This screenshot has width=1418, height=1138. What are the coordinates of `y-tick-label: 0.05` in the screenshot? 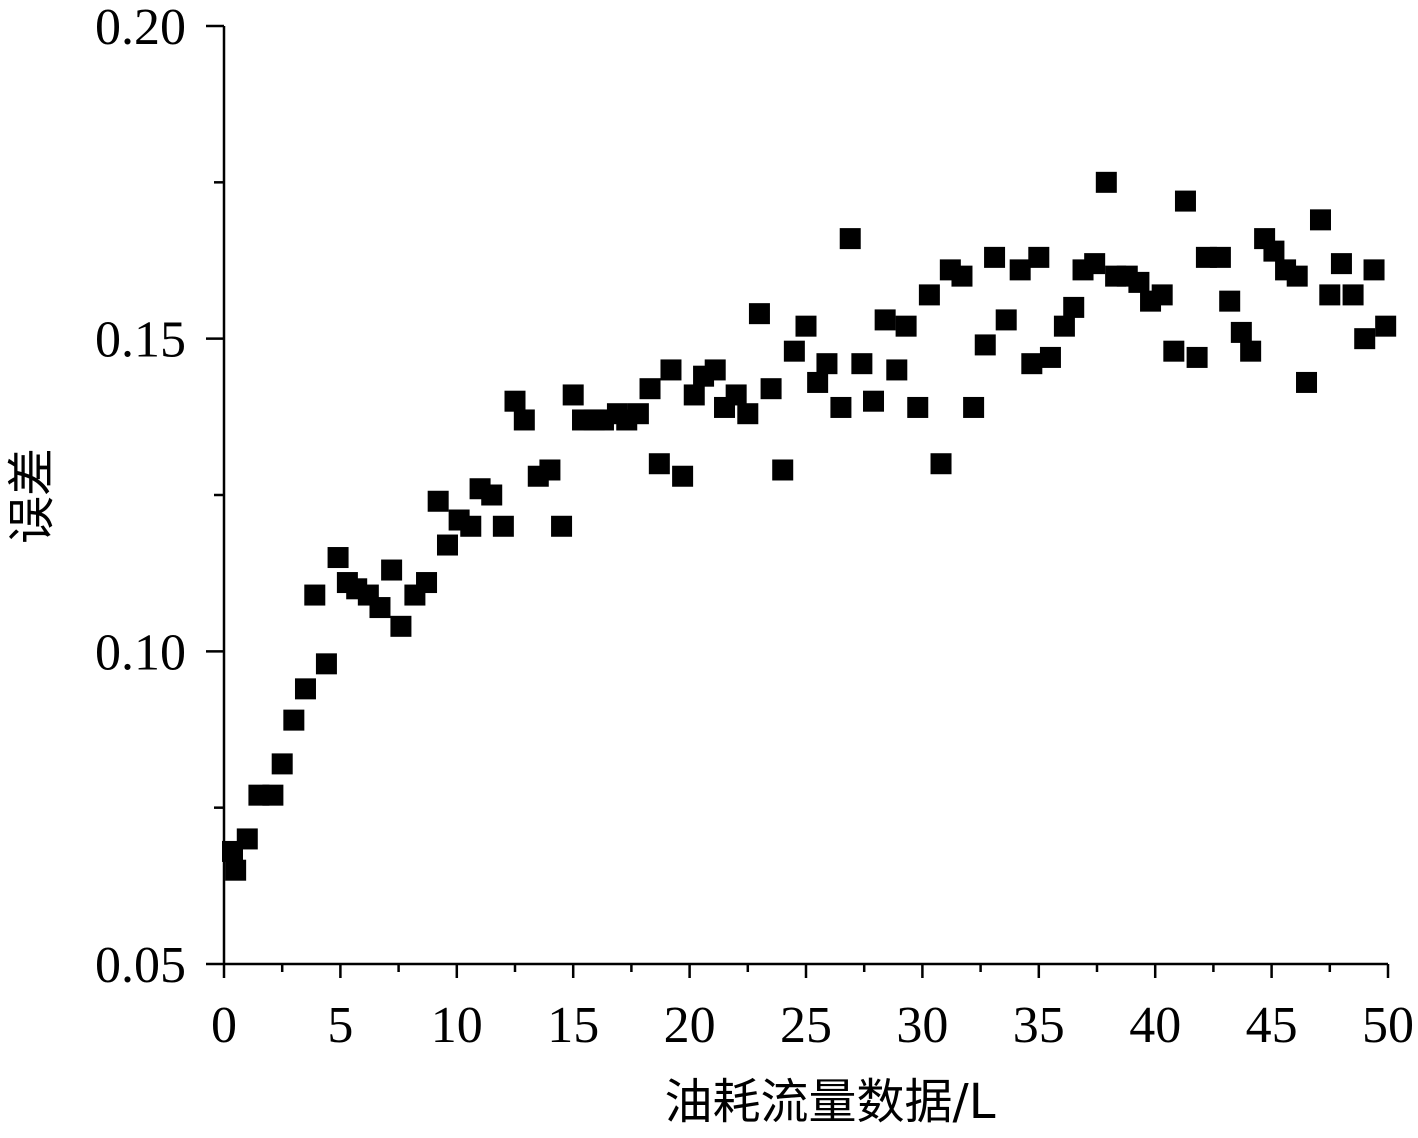 It's located at (140, 965).